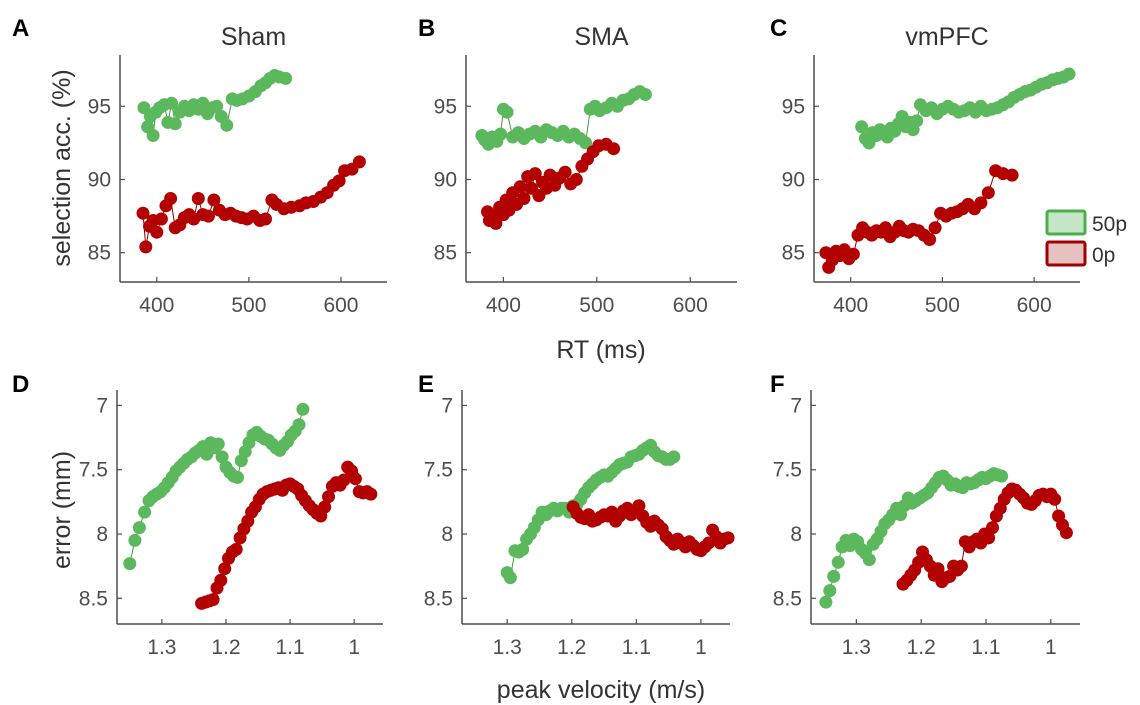 The height and width of the screenshot is (705, 1140). Describe the element at coordinates (787, 470) in the screenshot. I see `y-tick-label: 7.5` at that location.